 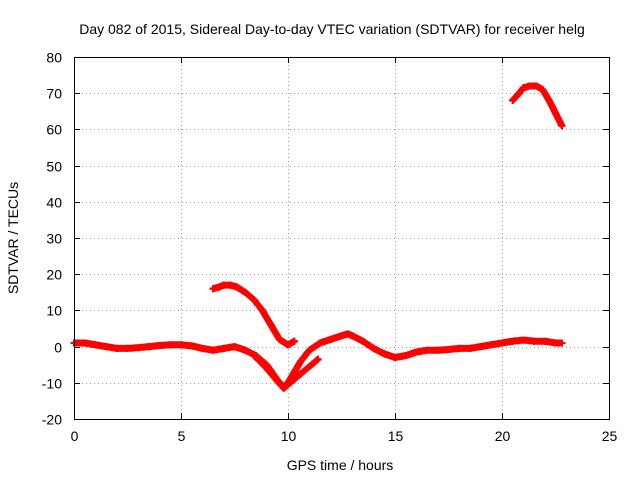 What do you see at coordinates (54, 130) in the screenshot?
I see `y-tick-label: 60` at bounding box center [54, 130].